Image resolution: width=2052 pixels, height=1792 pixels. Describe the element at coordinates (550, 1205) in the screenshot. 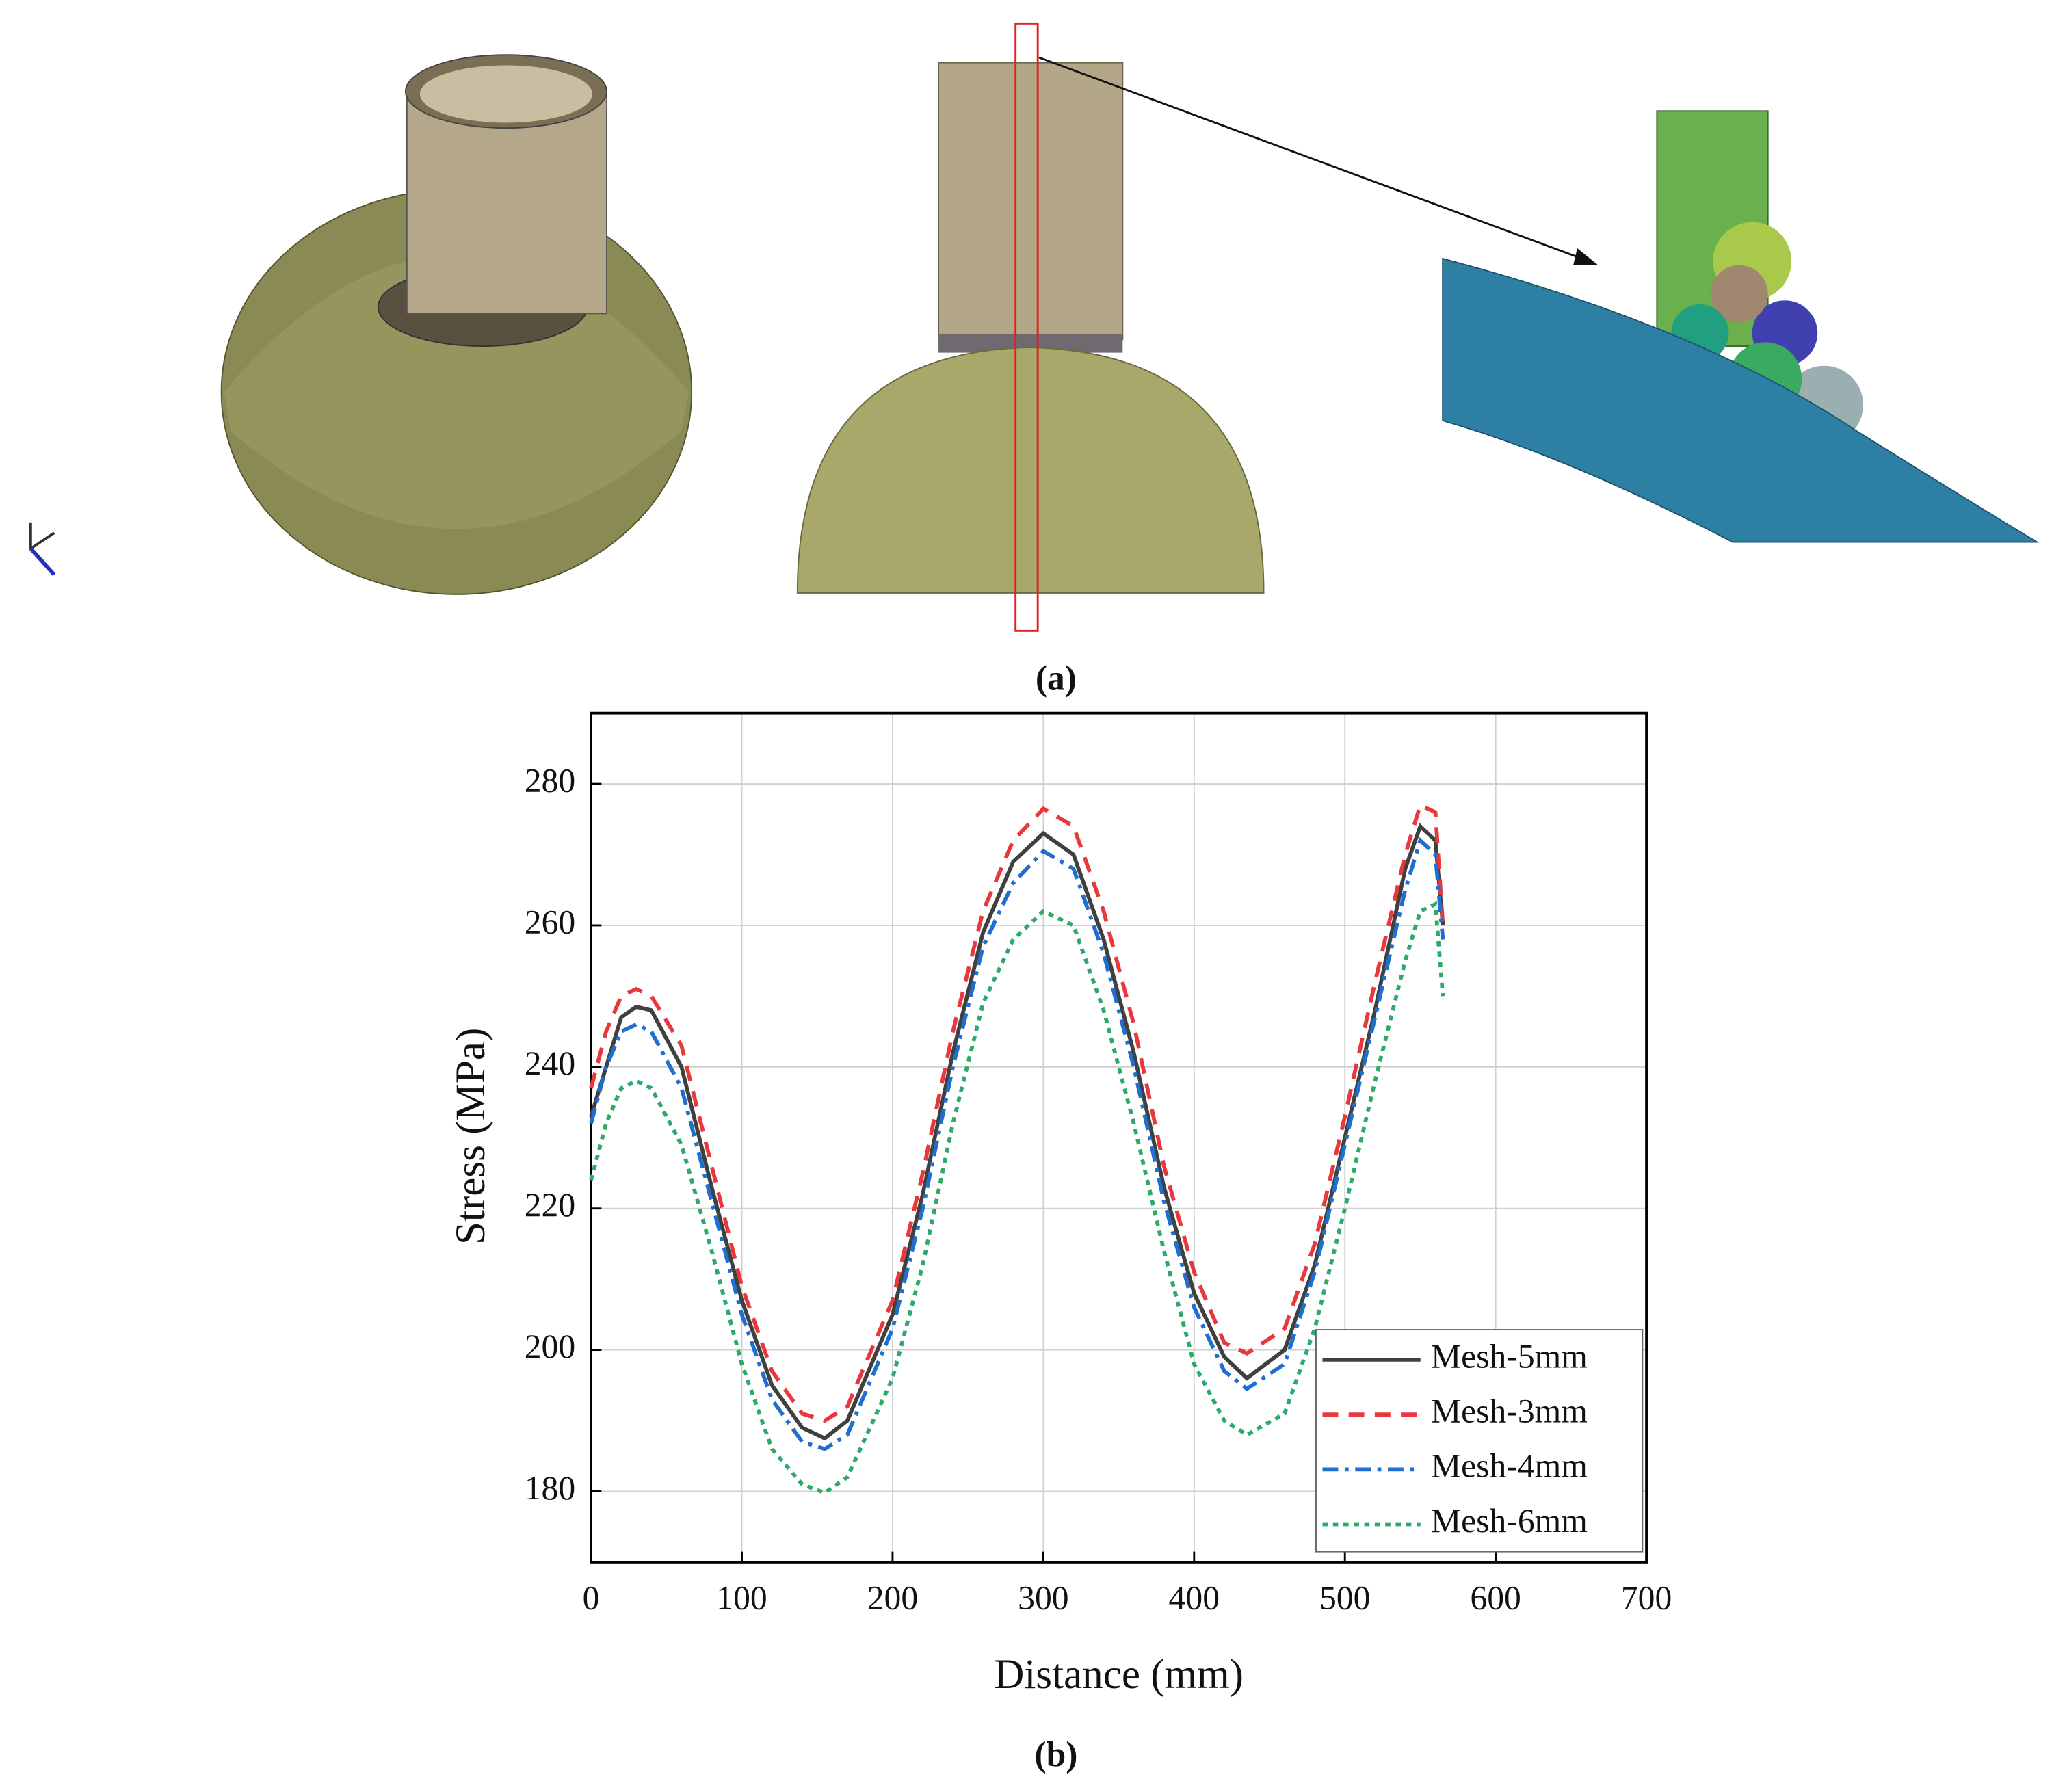

I see `y-tick-label: 220` at that location.